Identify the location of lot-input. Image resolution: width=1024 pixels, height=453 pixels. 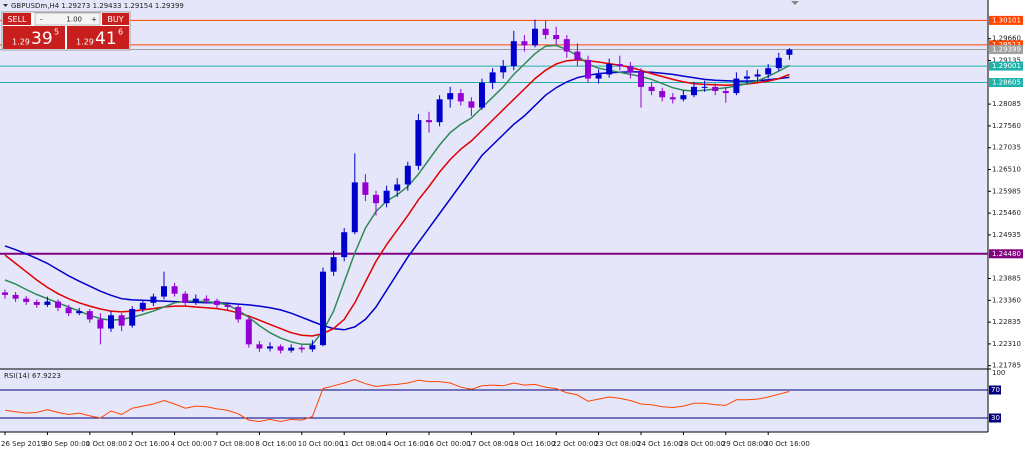
(67, 19).